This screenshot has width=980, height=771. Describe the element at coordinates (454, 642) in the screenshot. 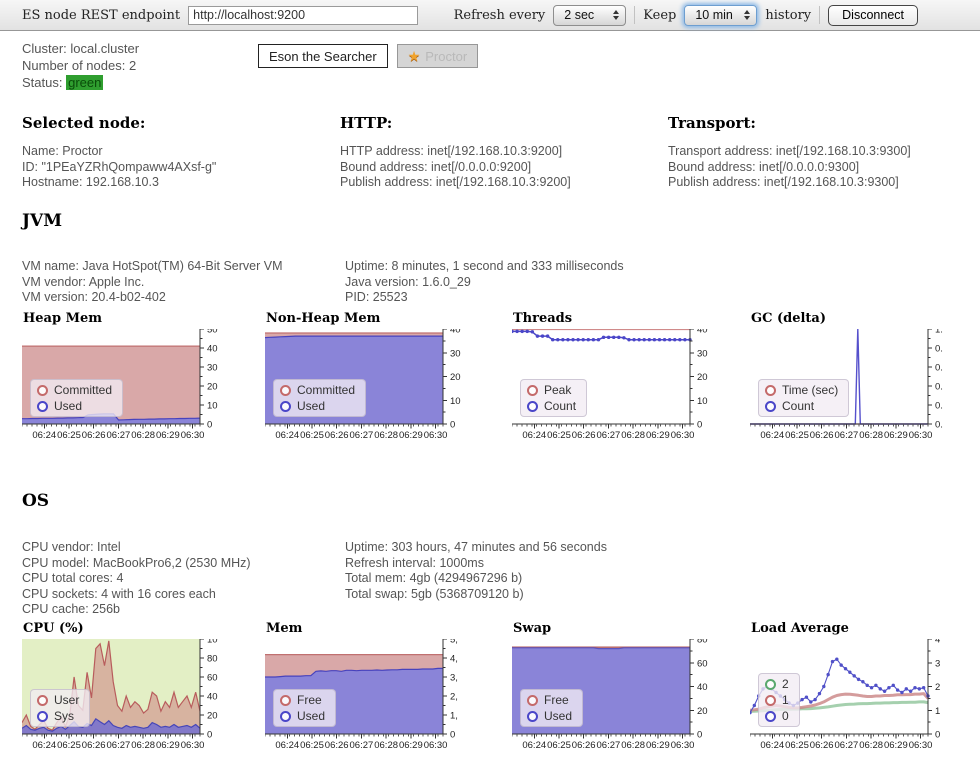

I see `svg-text: 5,` at that location.